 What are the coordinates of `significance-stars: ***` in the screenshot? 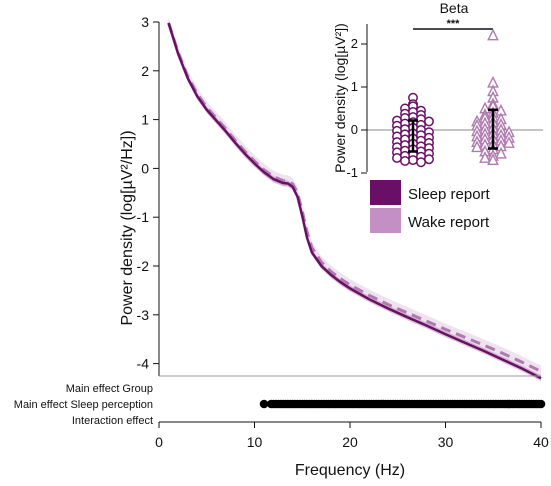 It's located at (454, 24).